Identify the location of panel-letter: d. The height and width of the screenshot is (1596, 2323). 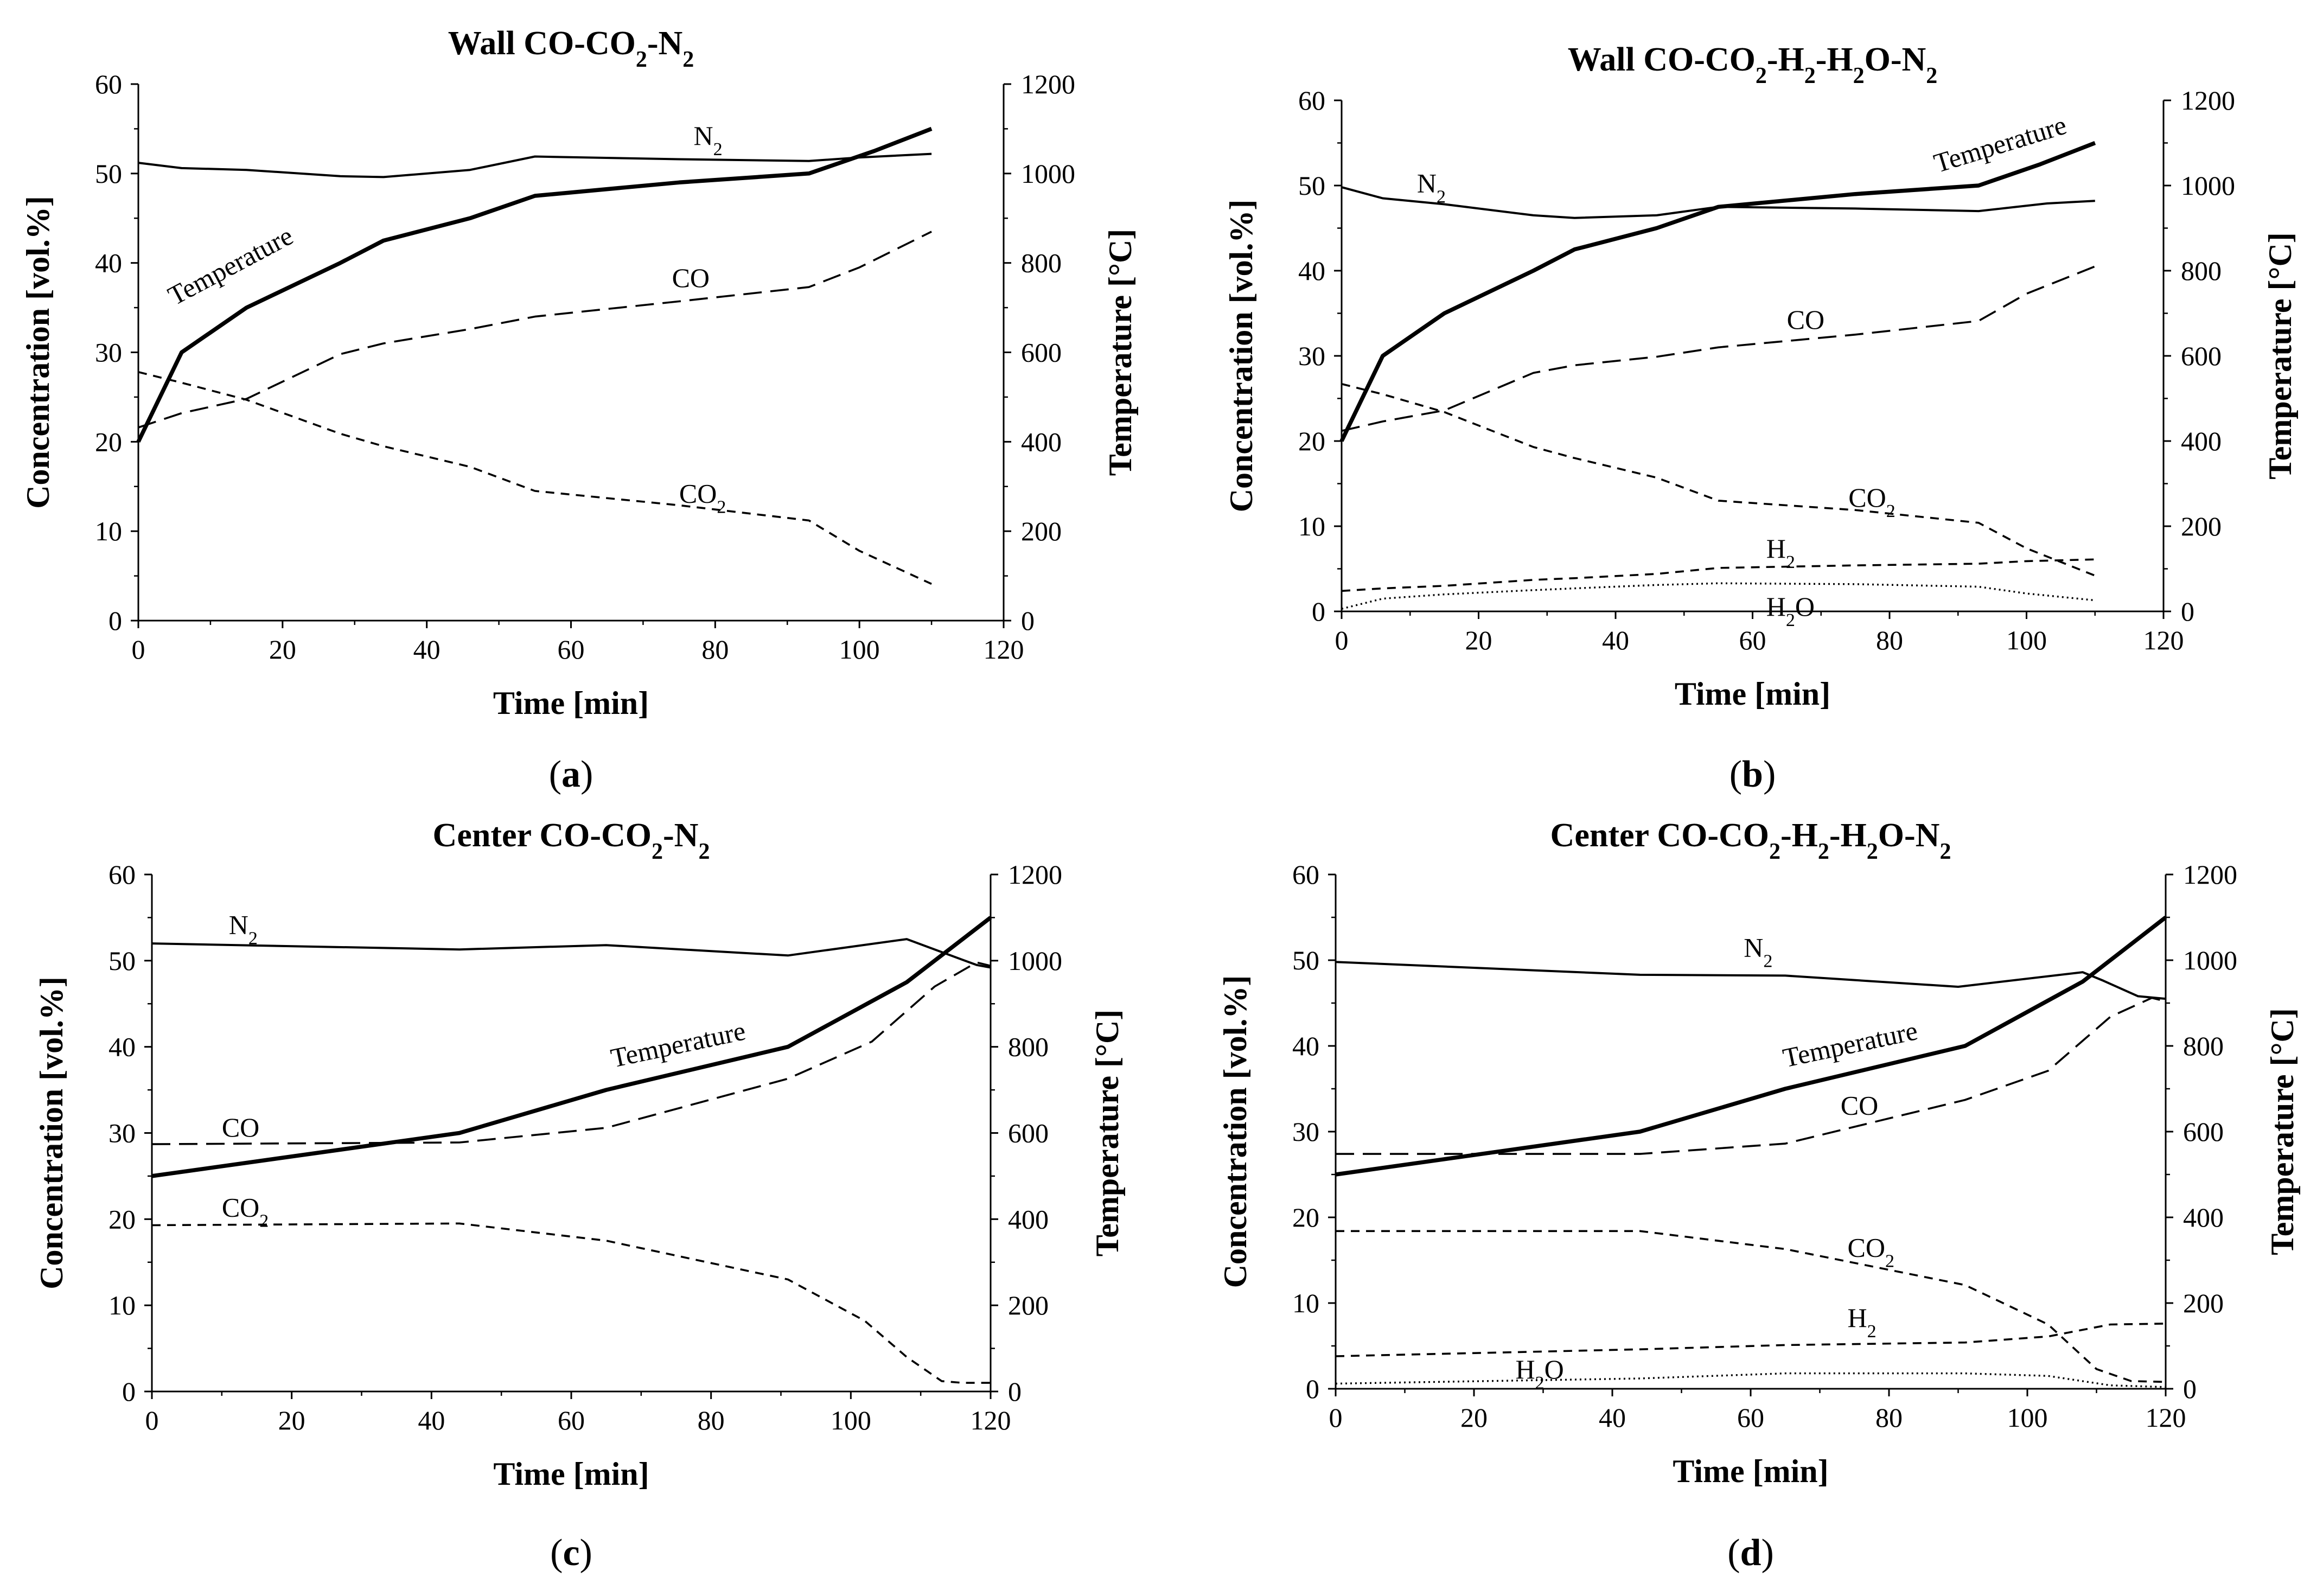
(1751, 1553).